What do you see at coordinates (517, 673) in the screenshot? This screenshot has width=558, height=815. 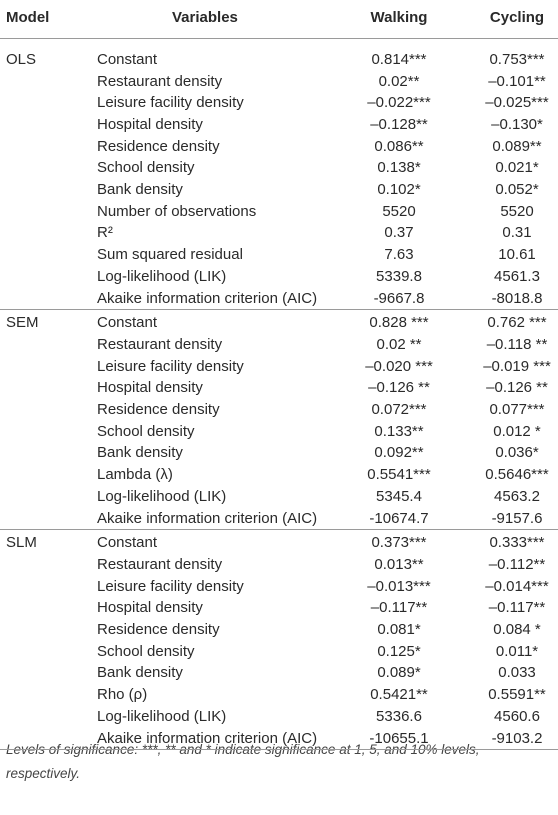 I see `cycling-value: 0.033` at bounding box center [517, 673].